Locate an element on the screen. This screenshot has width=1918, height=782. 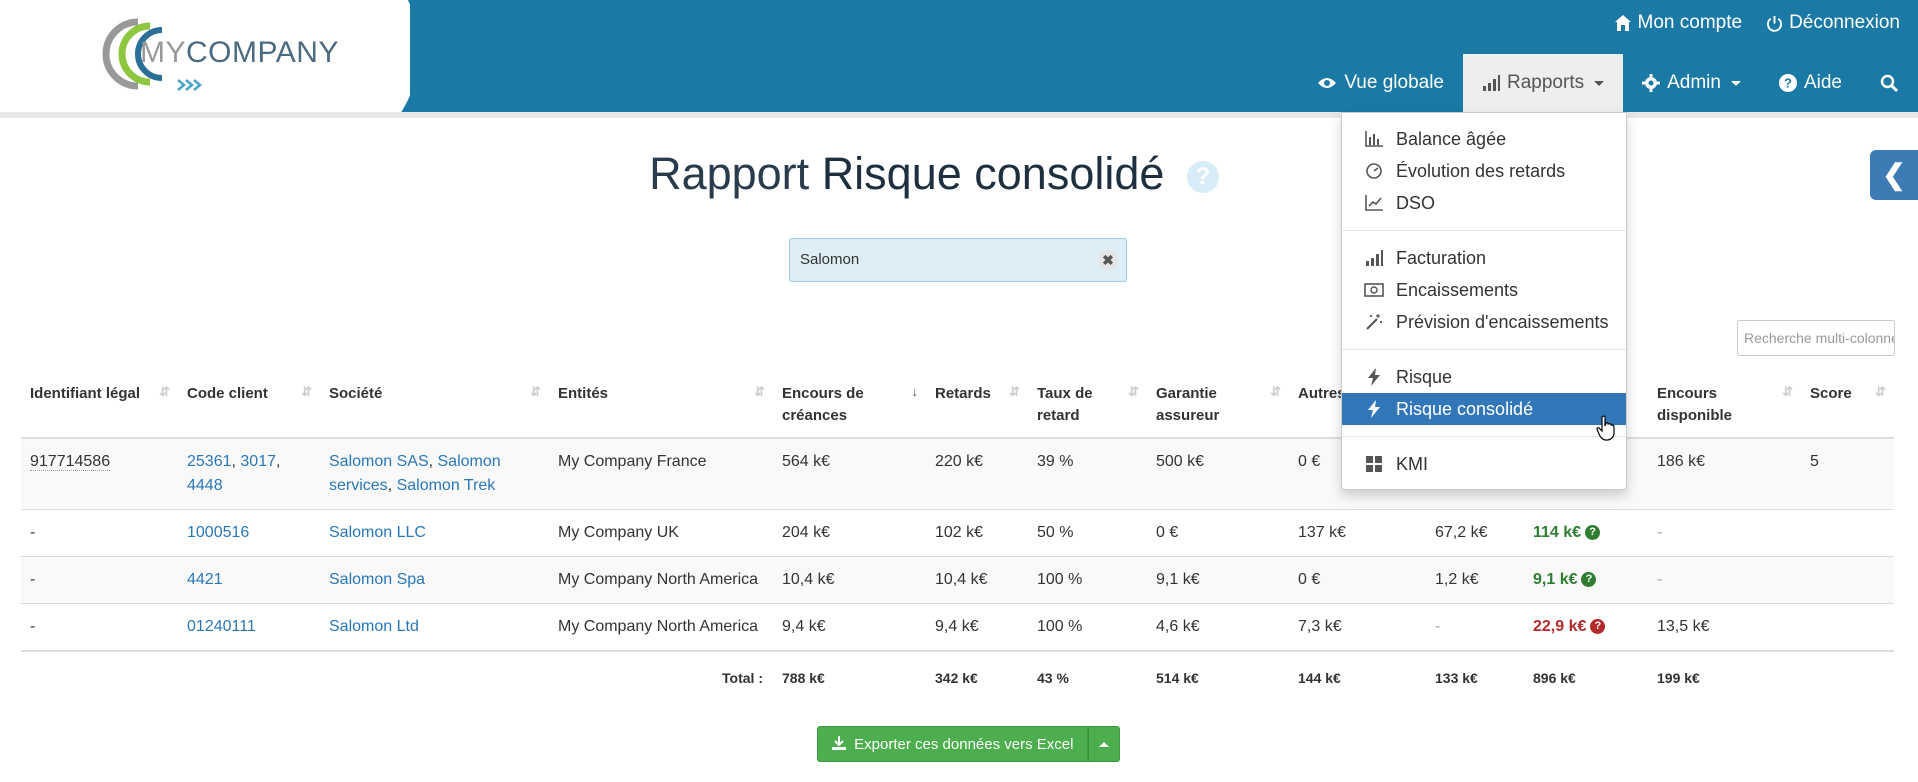
client-code-link: 4448 is located at coordinates (205, 485).